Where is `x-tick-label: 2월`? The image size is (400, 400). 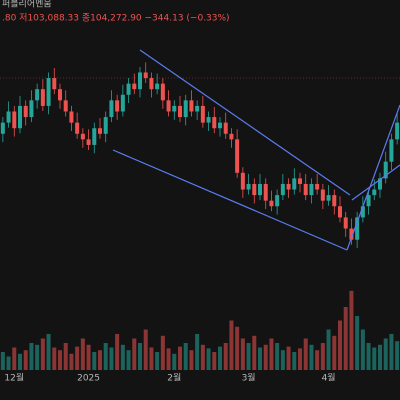
x-tick-label: 2월 is located at coordinates (174, 378).